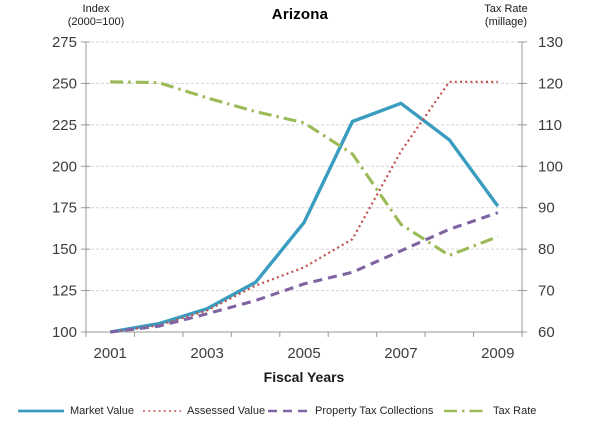 This screenshot has width=600, height=428. What do you see at coordinates (515, 411) in the screenshot?
I see `legend-label: Tax Rate` at bounding box center [515, 411].